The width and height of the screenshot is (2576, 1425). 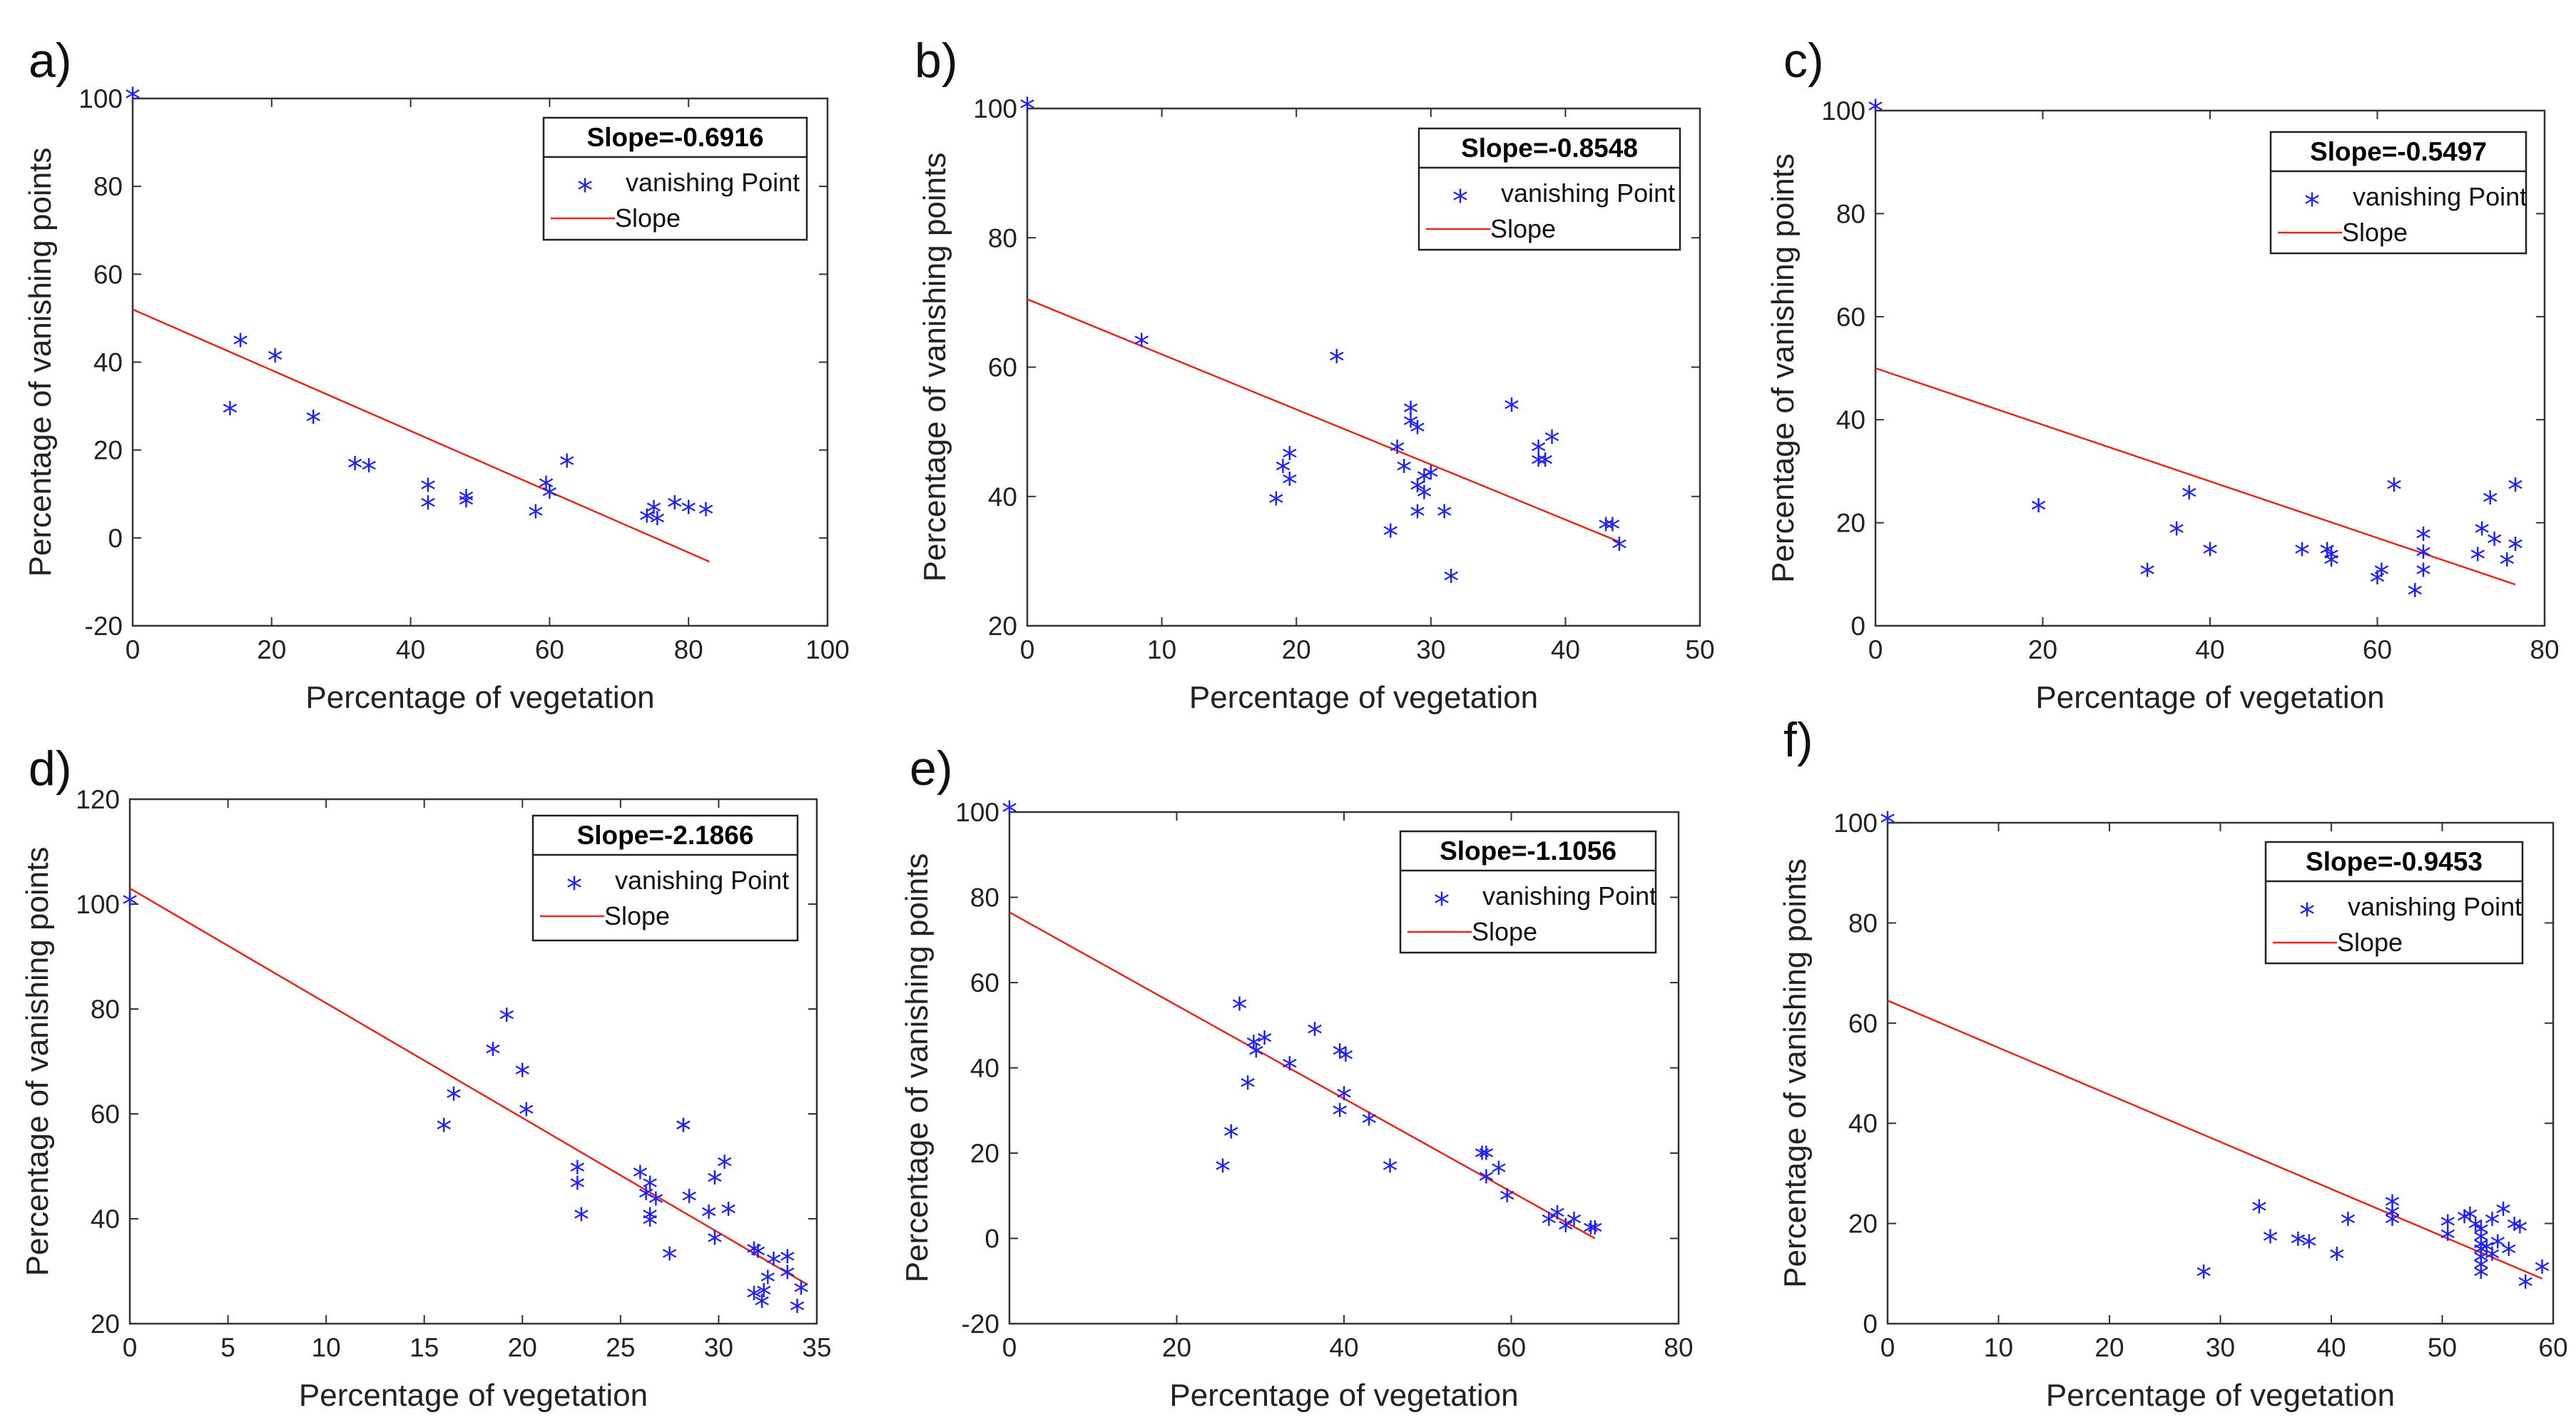 I want to click on y-tick-label: 60, so click(x=1850, y=317).